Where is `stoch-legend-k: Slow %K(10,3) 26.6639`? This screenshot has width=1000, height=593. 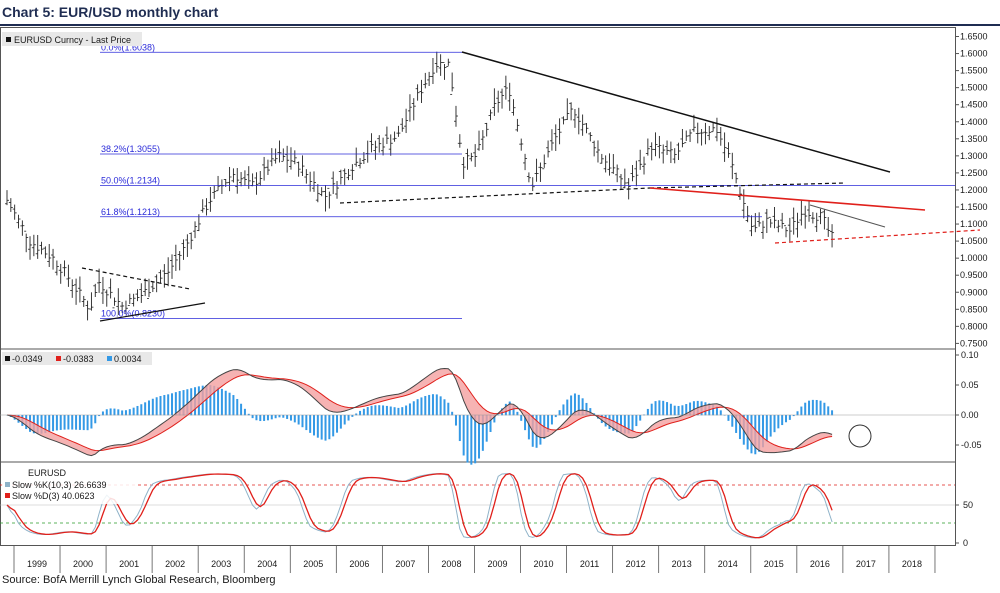 stoch-legend-k: Slow %K(10,3) 26.6639 is located at coordinates (59, 485).